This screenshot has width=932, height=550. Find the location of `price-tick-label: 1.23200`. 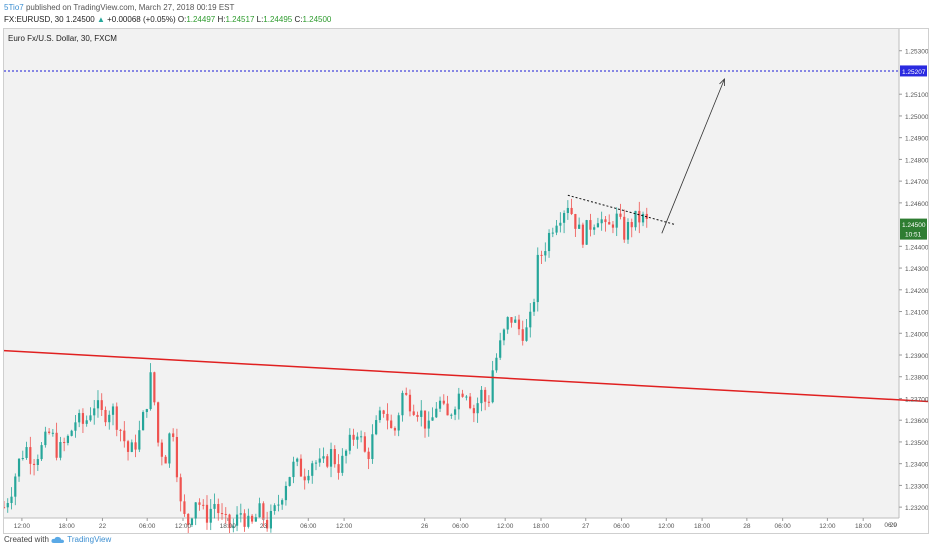

price-tick-label: 1.23200 is located at coordinates (916, 508).